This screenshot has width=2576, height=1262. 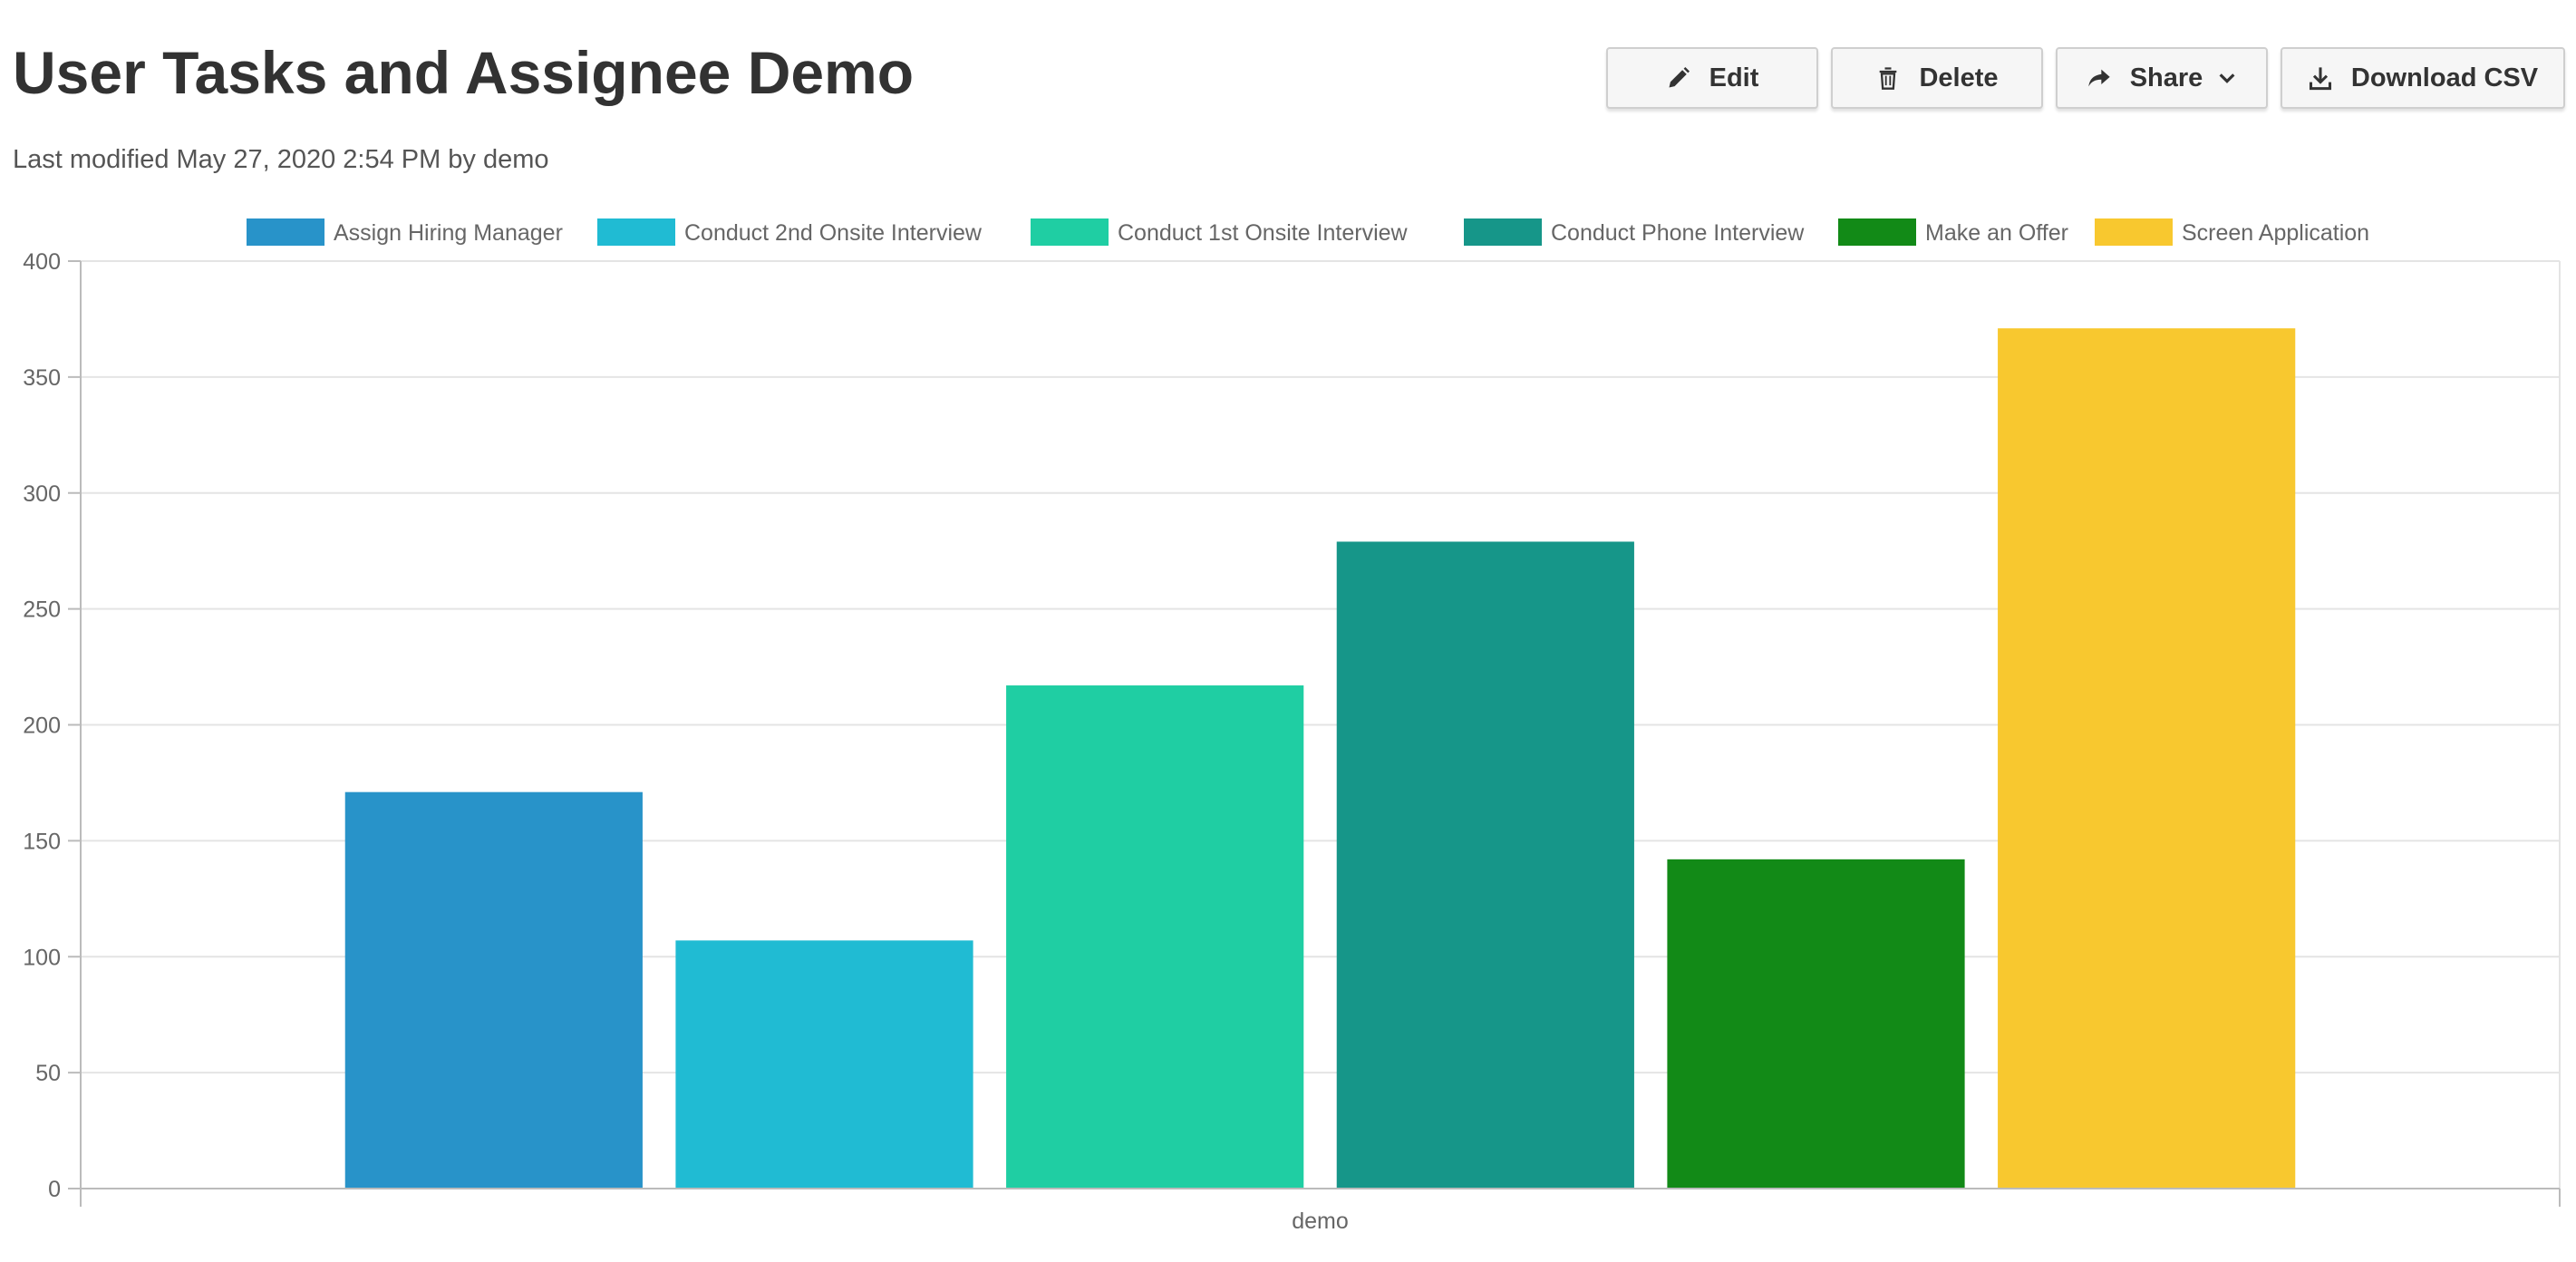 I want to click on y-tick-label: 0, so click(x=54, y=1189).